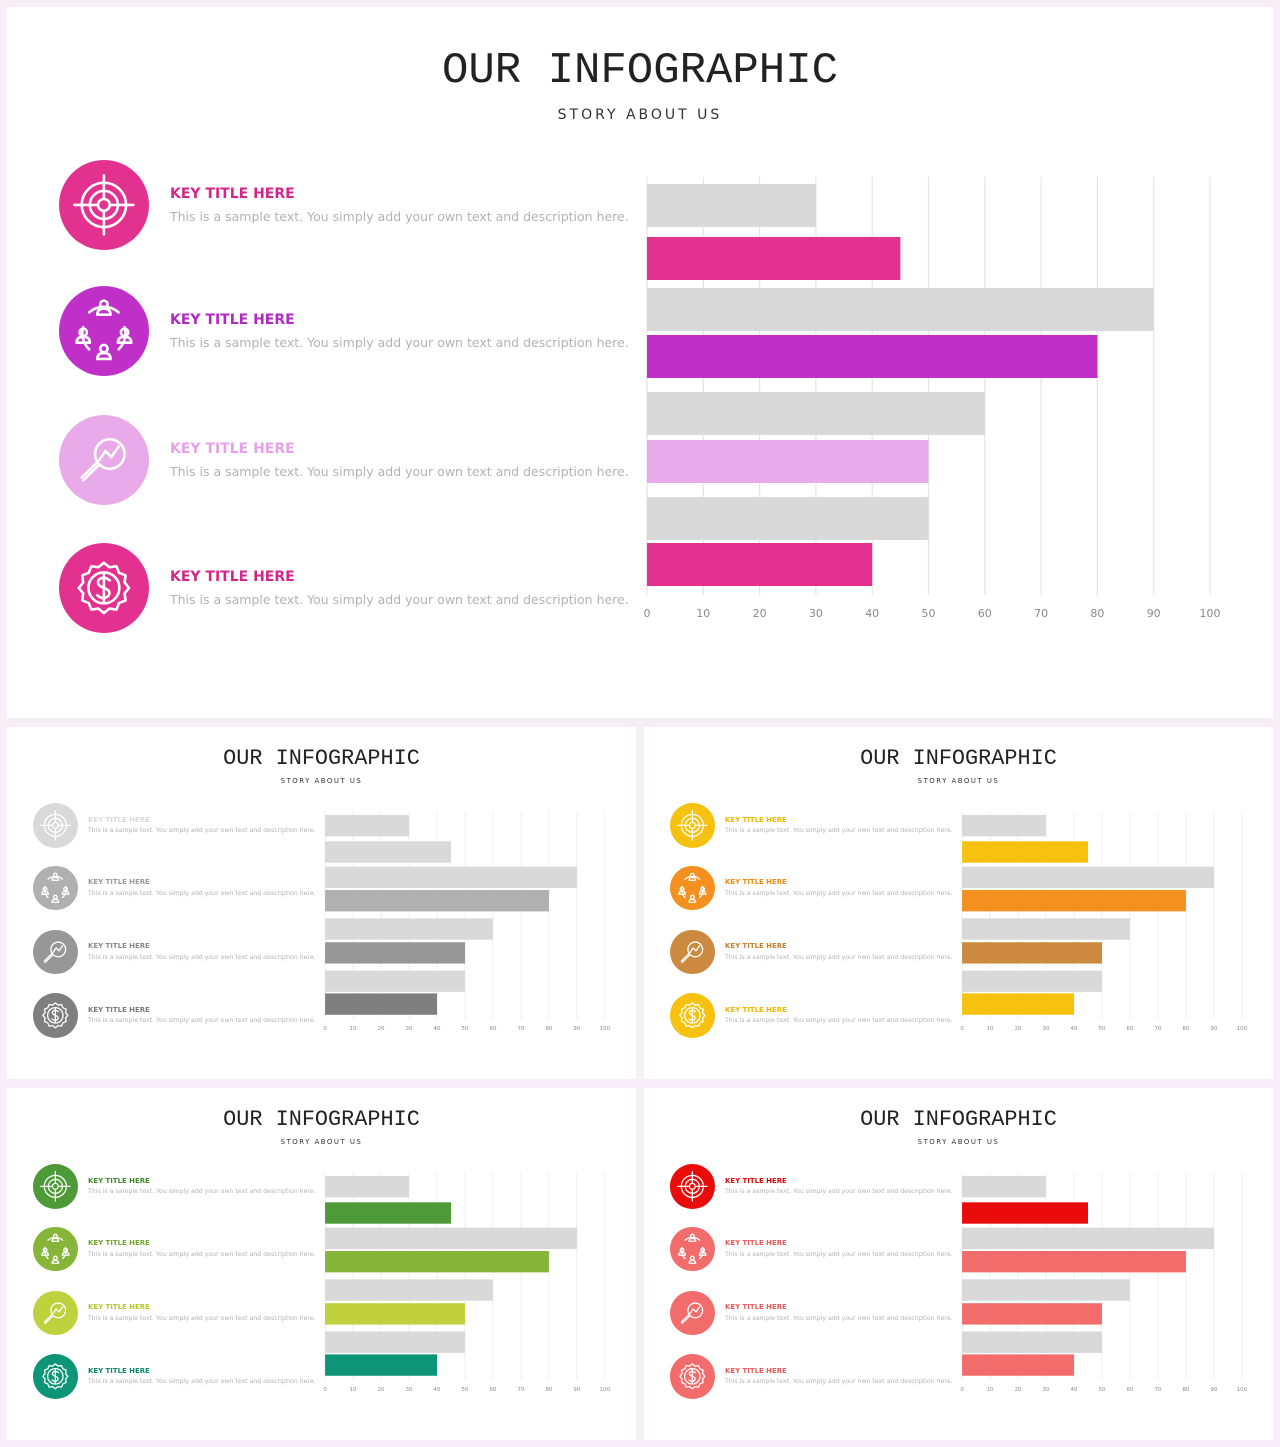 The image size is (1280, 1447). I want to click on x-tick-label: 0, so click(647, 613).